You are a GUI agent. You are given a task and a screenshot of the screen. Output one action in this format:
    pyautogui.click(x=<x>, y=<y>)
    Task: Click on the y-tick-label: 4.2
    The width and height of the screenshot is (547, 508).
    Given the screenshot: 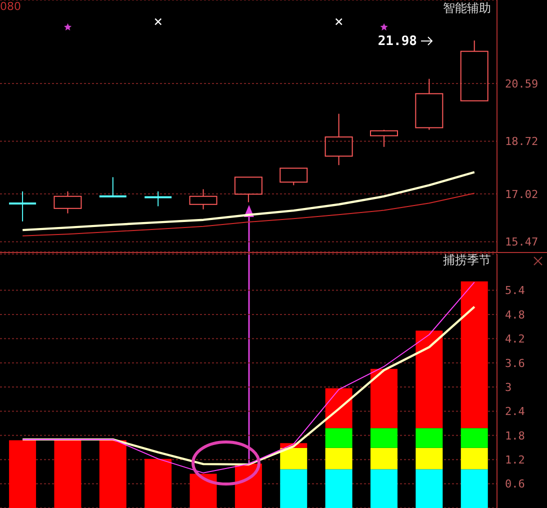 What is the action you would take?
    pyautogui.click(x=515, y=339)
    